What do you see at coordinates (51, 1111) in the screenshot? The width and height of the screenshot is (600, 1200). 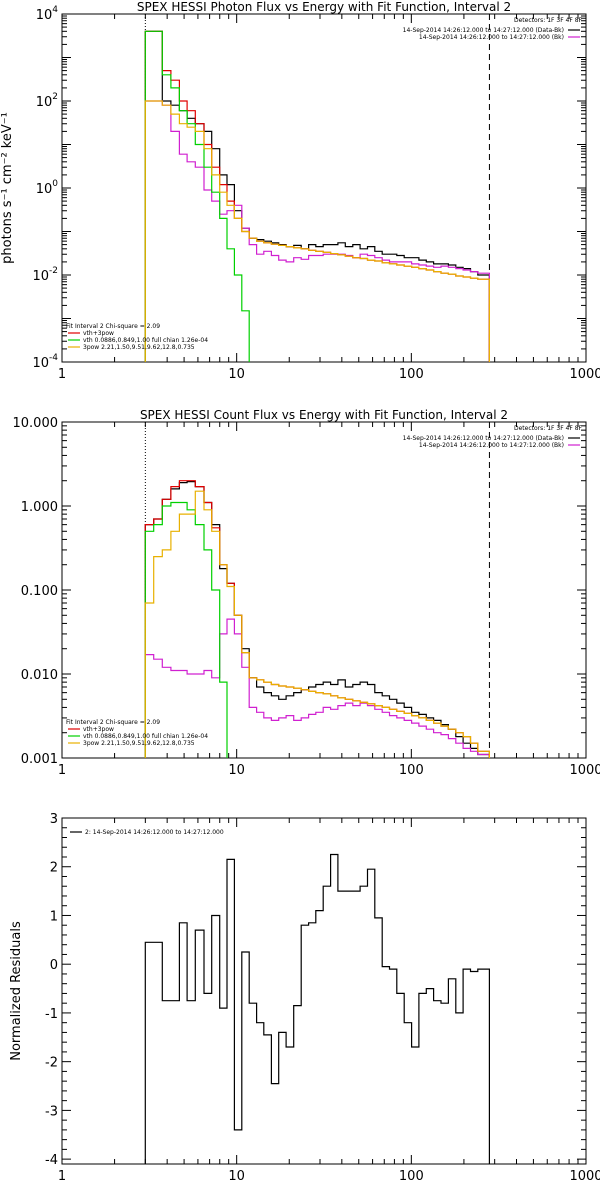 I see `y-tick-label: -3` at bounding box center [51, 1111].